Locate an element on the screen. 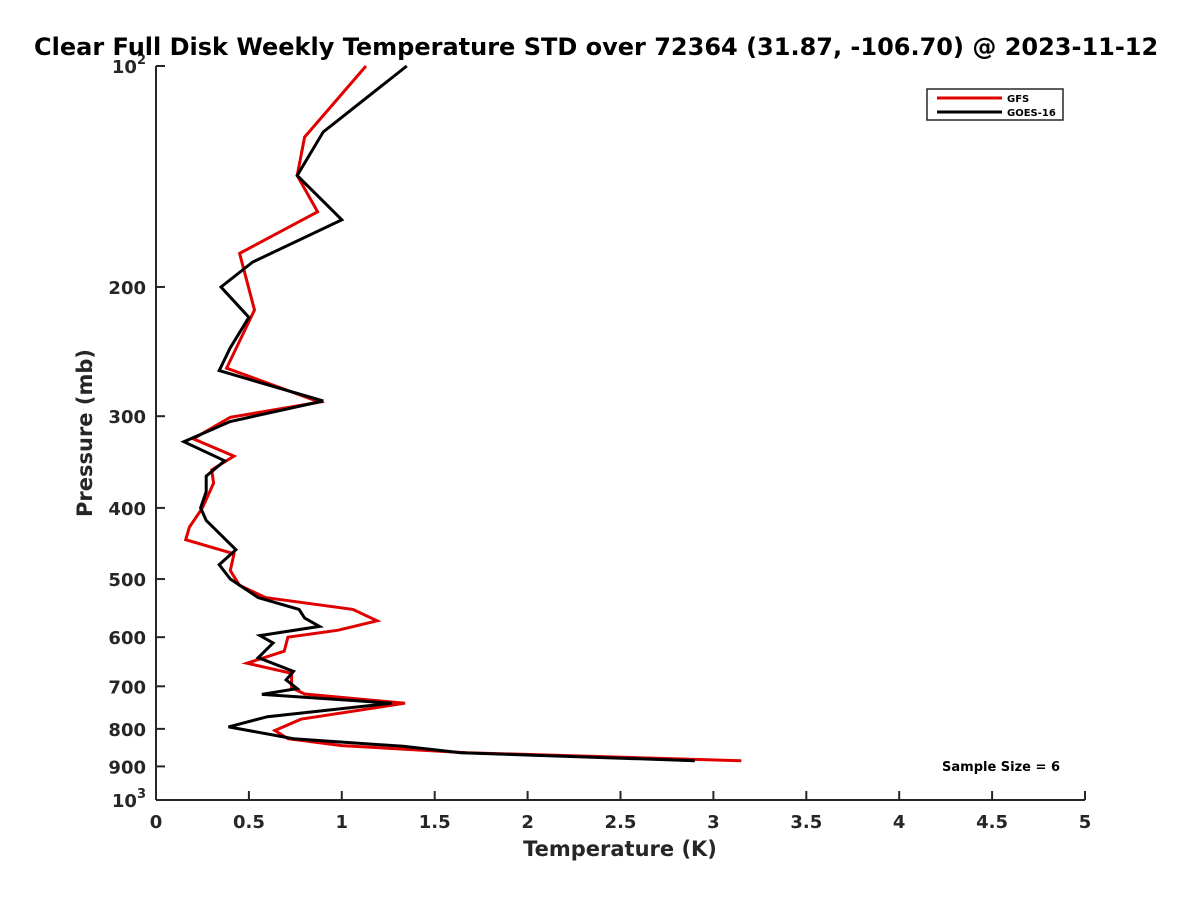 Image resolution: width=1200 pixels, height=900 pixels. x-tick-label: 1.5 is located at coordinates (435, 822).